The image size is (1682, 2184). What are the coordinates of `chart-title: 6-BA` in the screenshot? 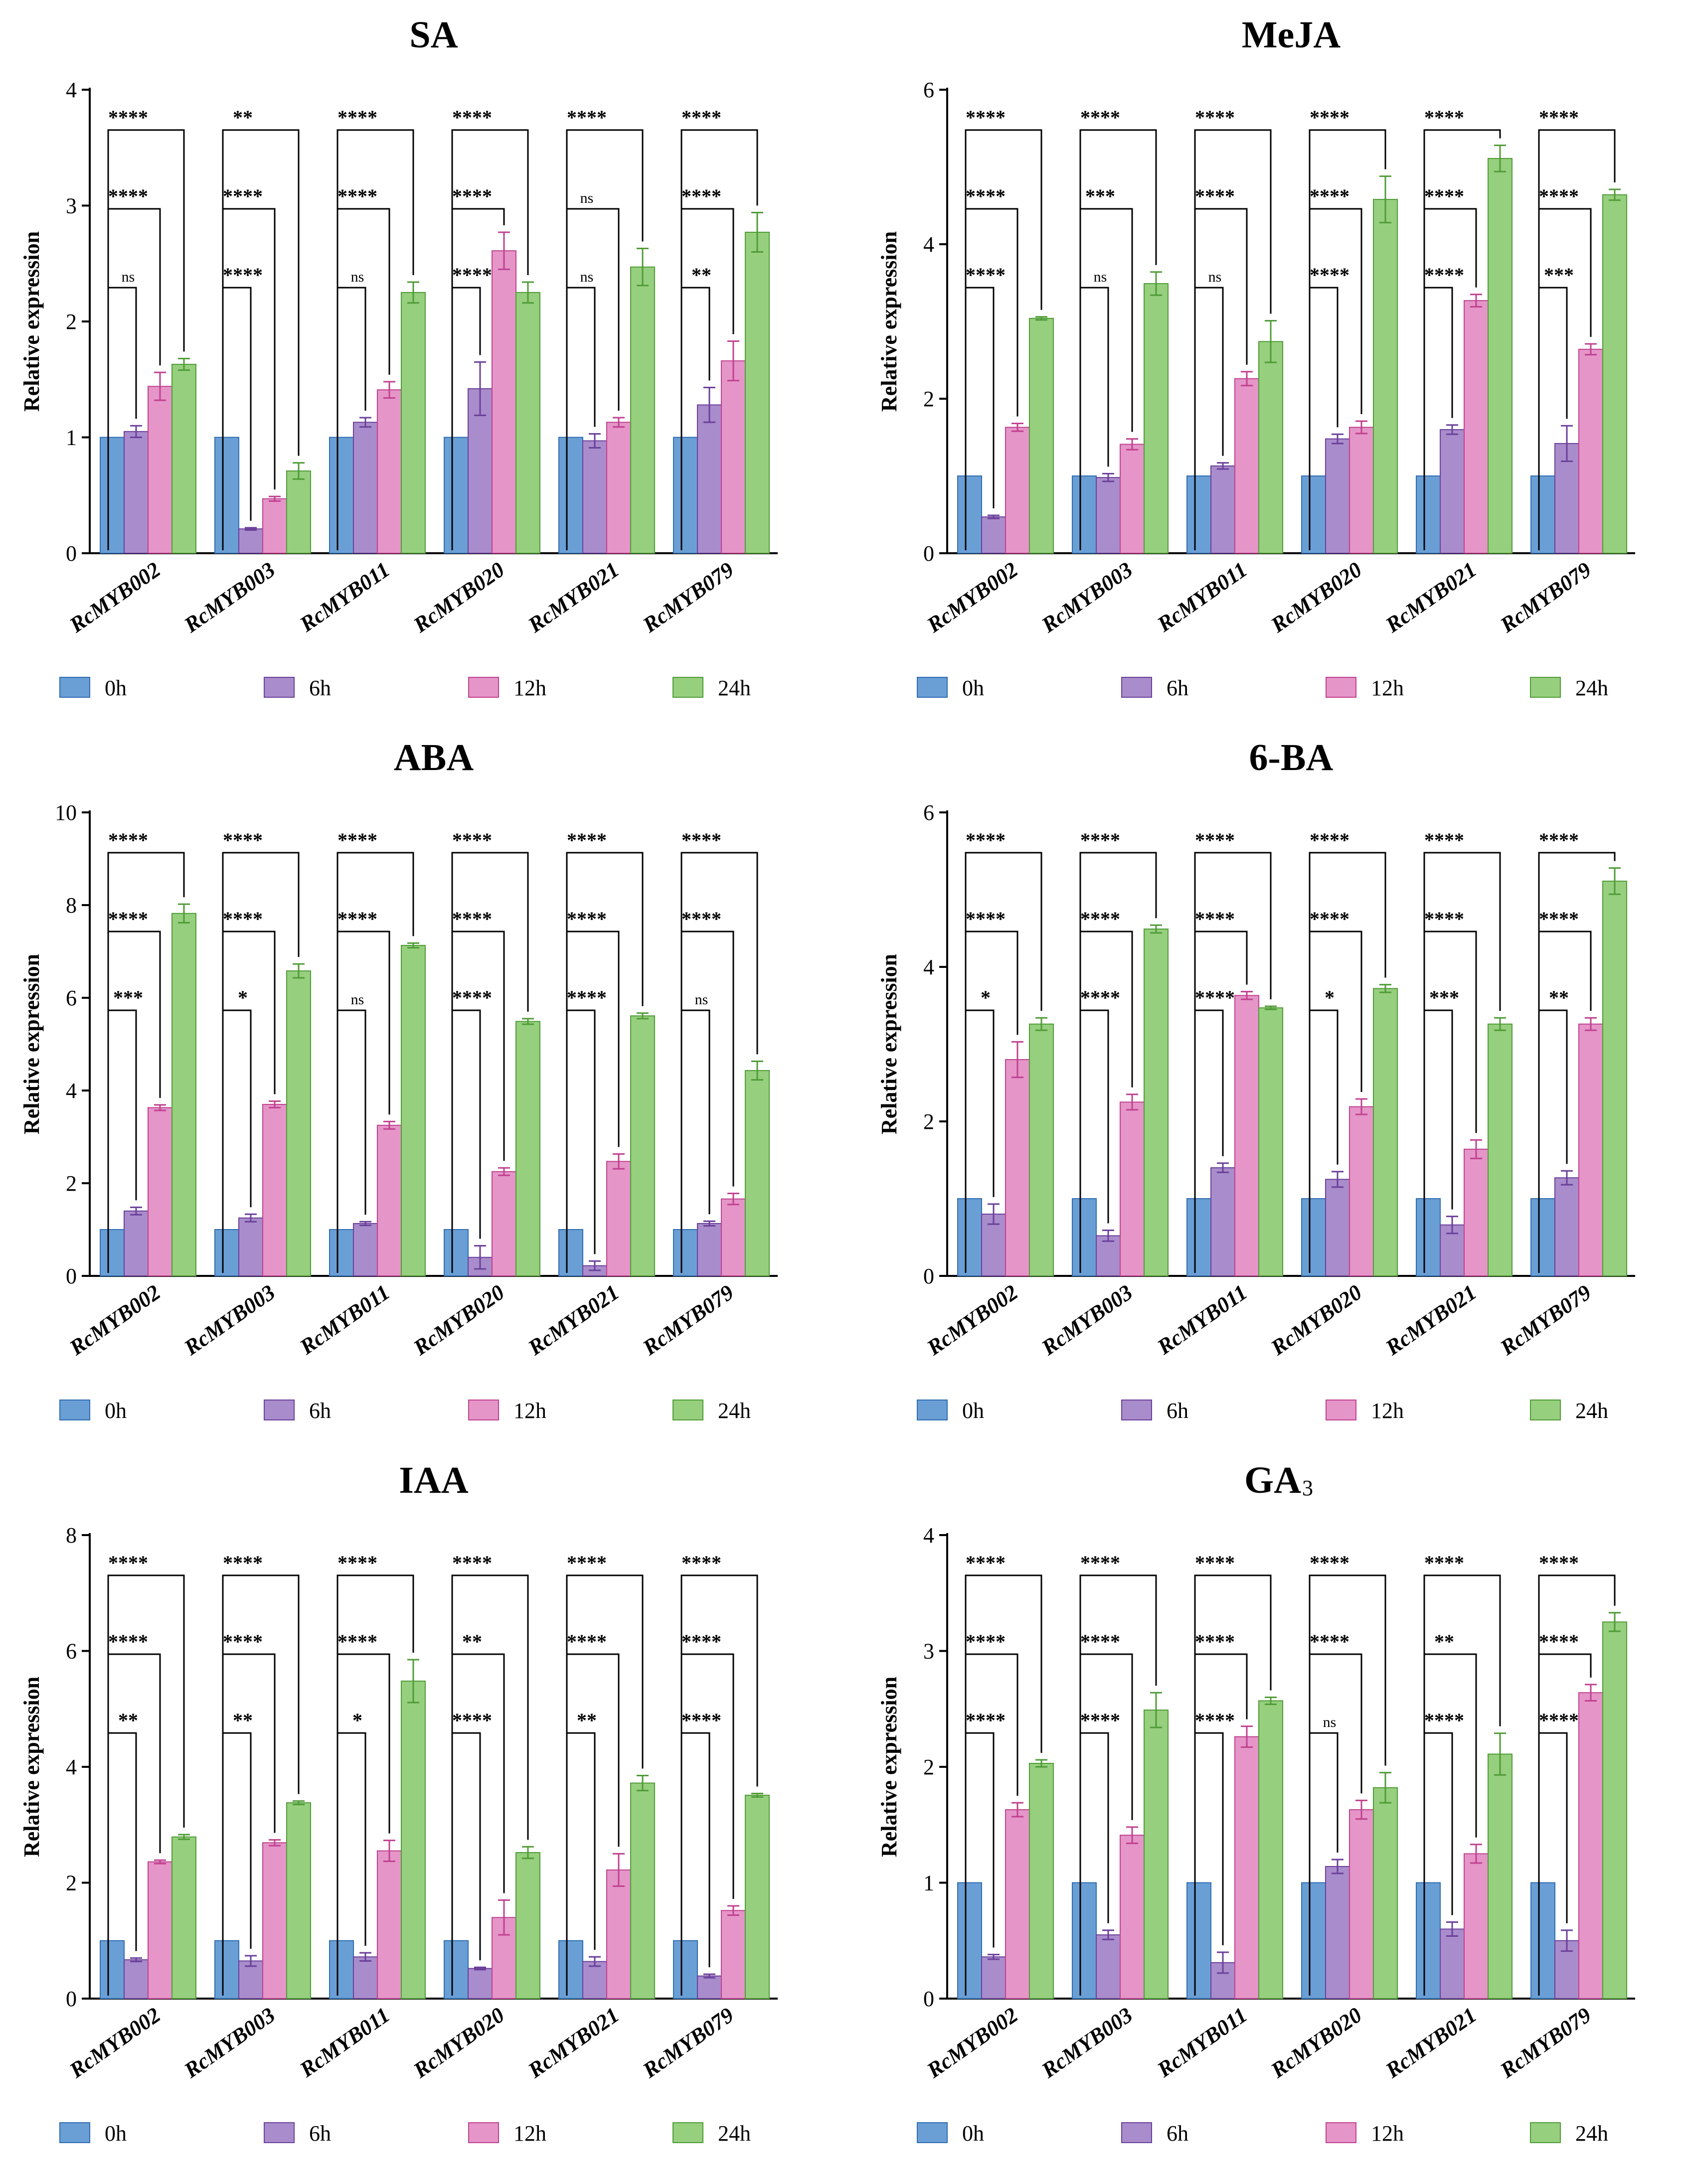 It's located at (1292, 758).